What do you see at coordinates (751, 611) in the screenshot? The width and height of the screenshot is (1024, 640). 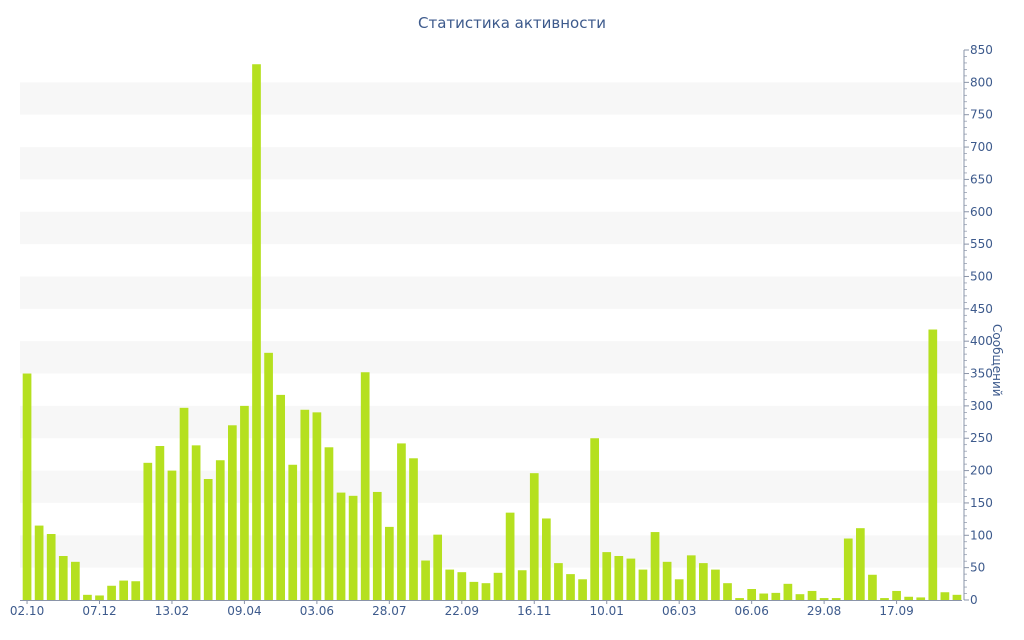 I see `x-tick-label: 06.06` at bounding box center [751, 611].